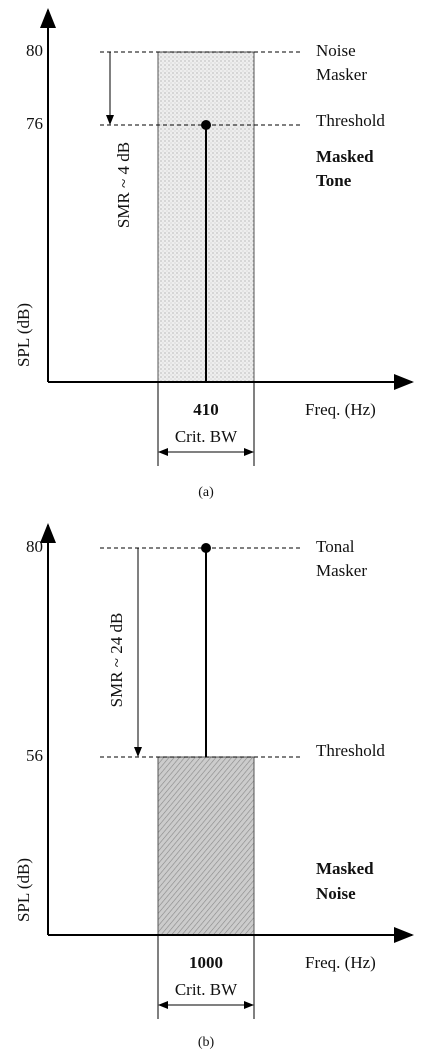 The image size is (423, 1053). I want to click on center-label: 410, so click(206, 409).